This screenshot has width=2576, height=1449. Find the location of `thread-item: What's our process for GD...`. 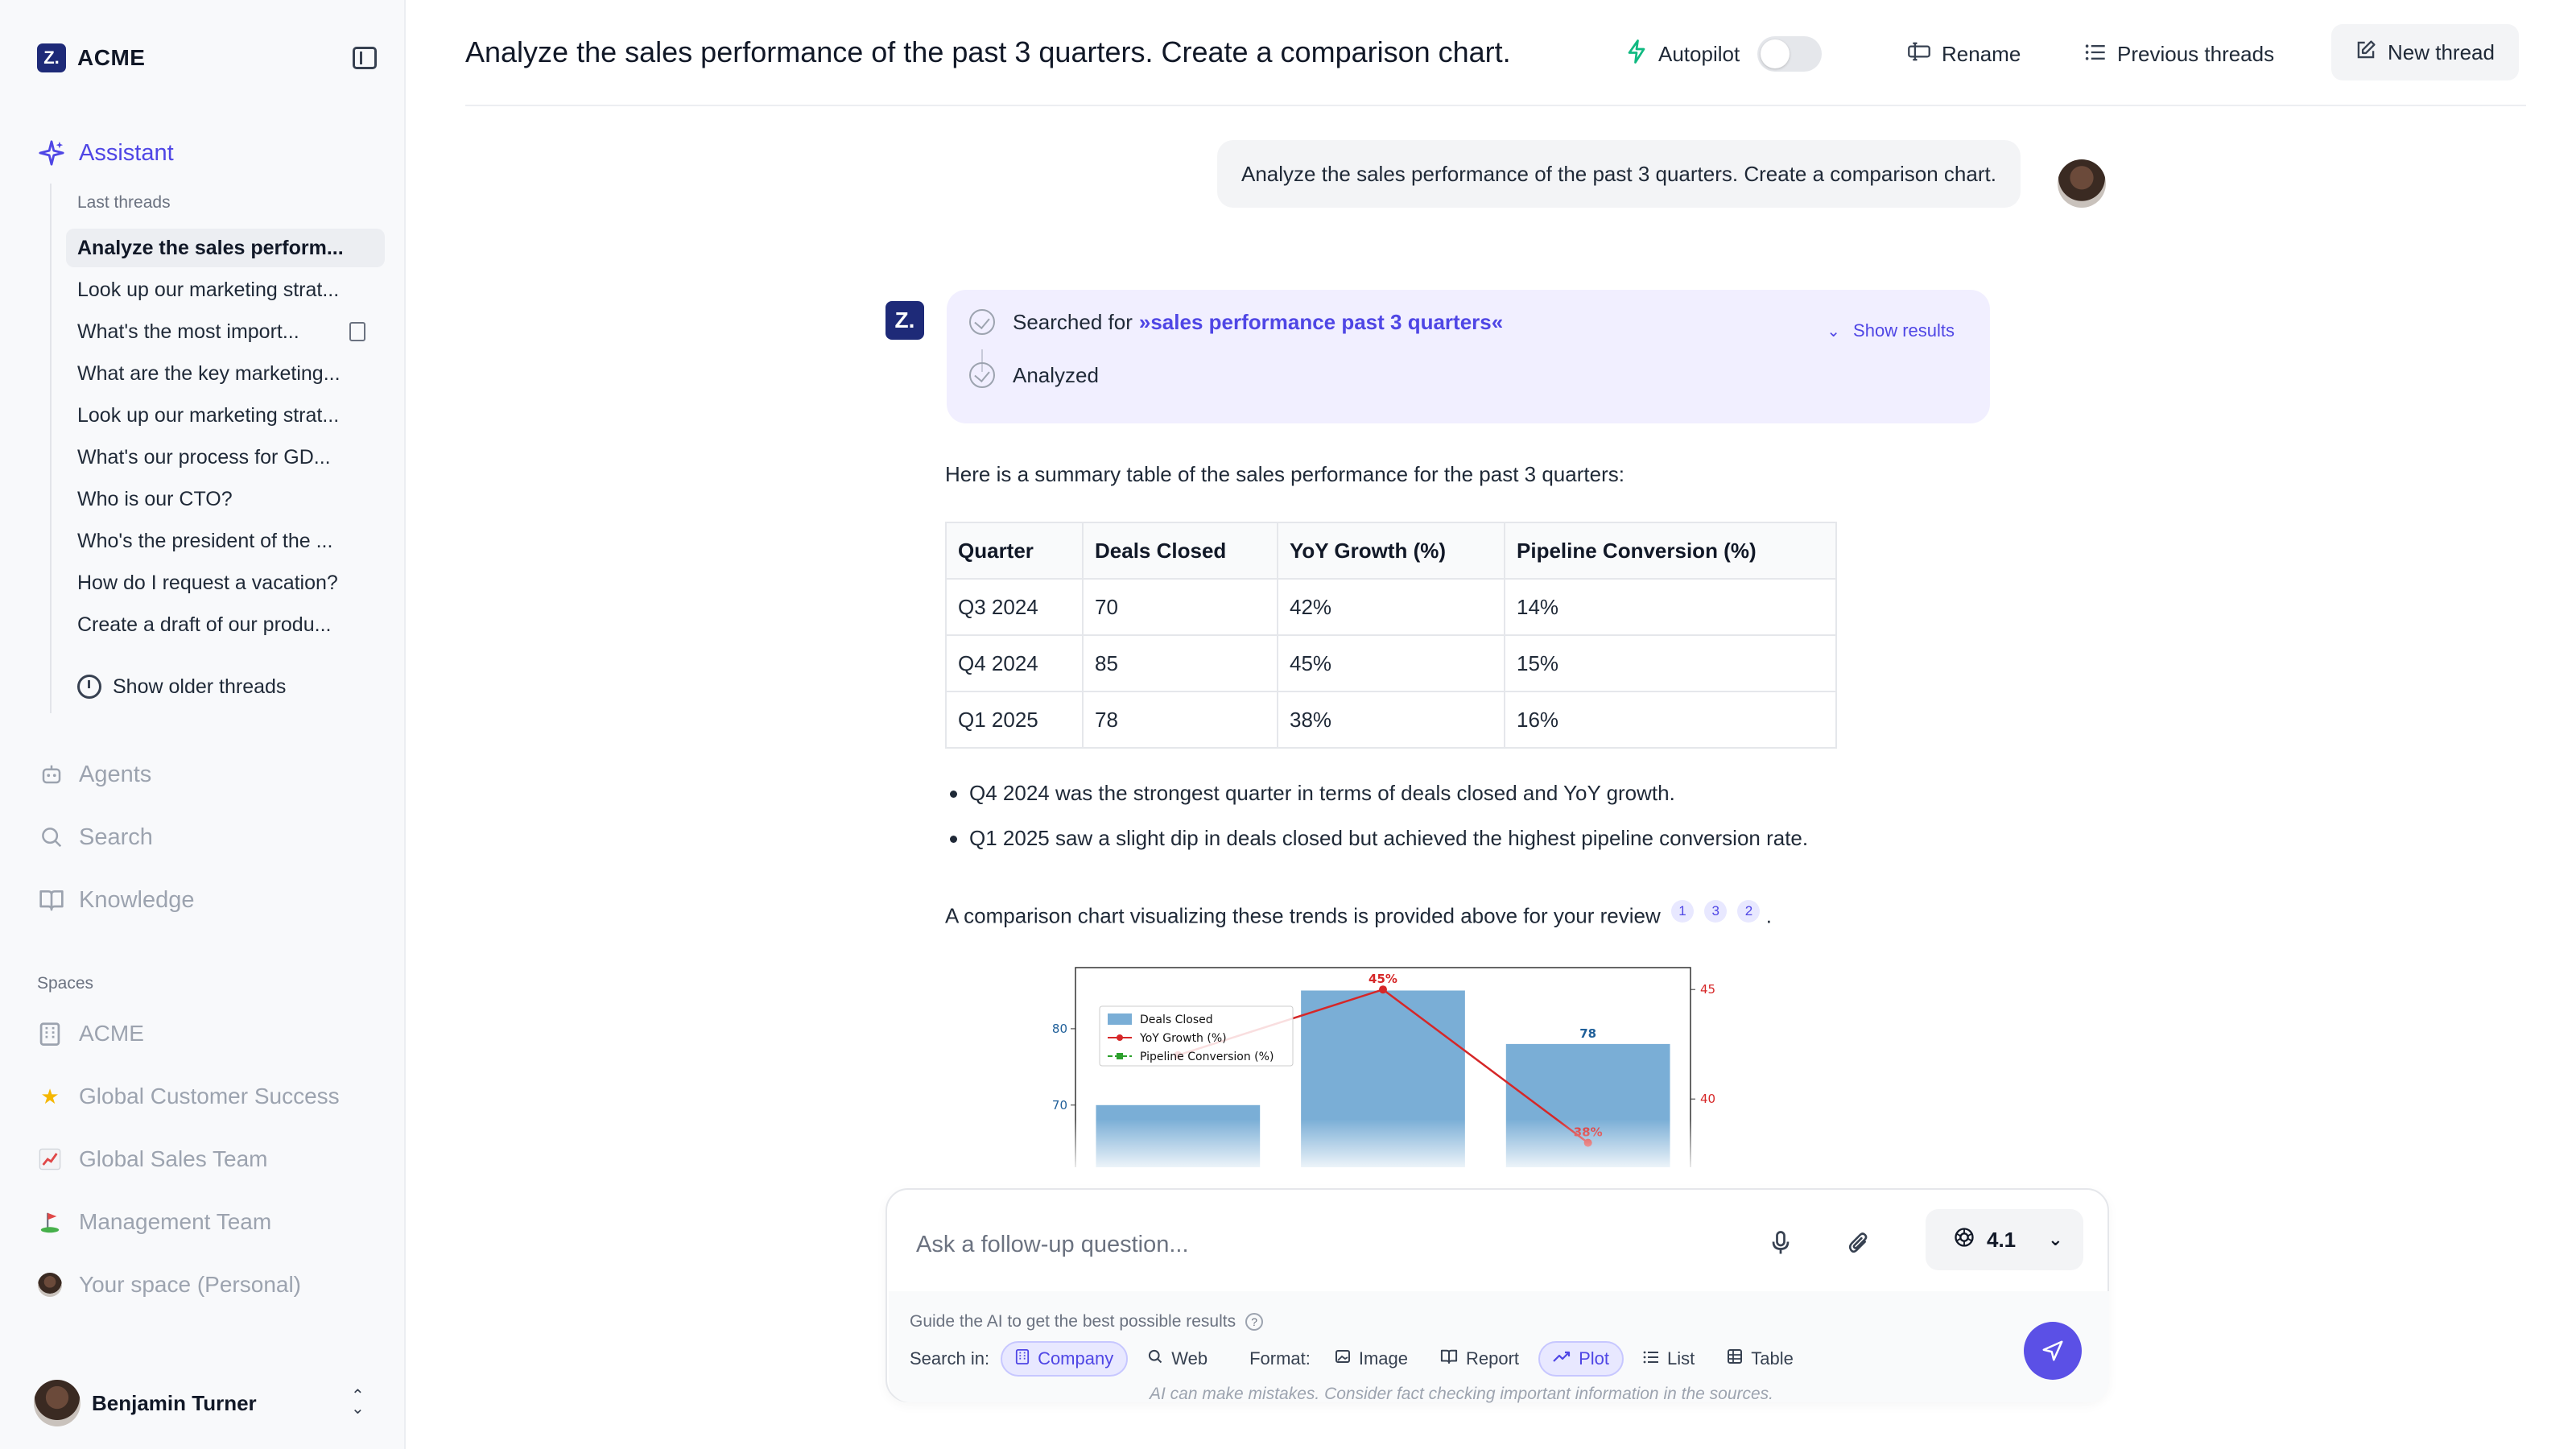

thread-item: What's our process for GD... is located at coordinates (204, 457).